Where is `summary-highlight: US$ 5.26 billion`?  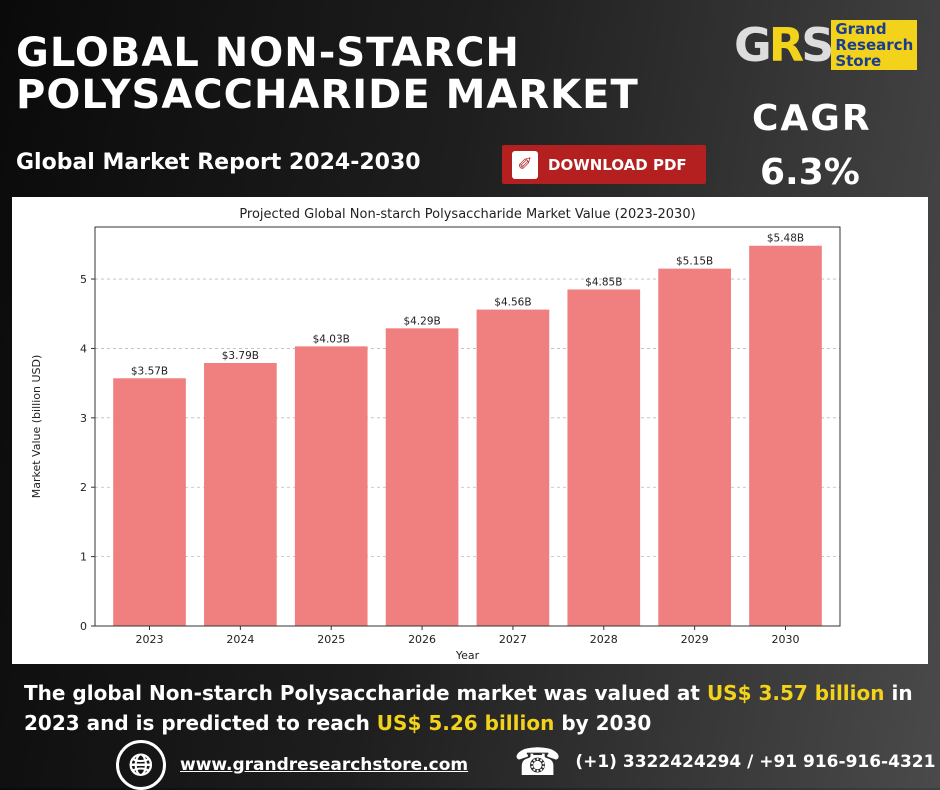
summary-highlight: US$ 5.26 billion is located at coordinates (465, 723).